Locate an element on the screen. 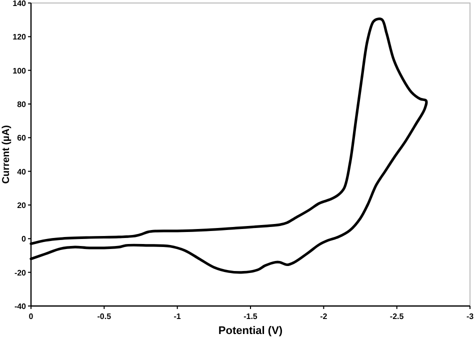  y-tick-label: 100 is located at coordinates (19, 71).